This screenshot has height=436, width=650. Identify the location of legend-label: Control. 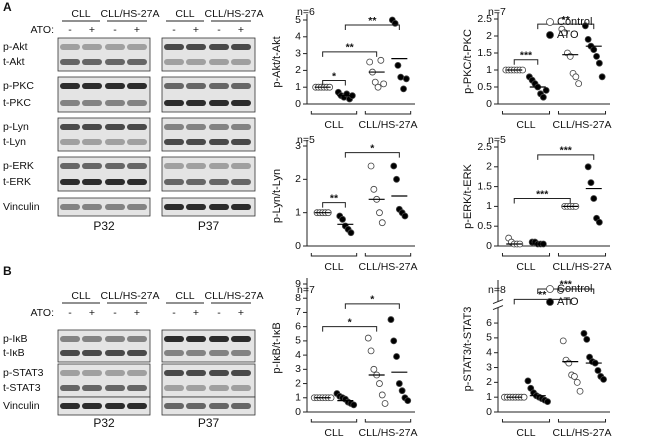
(574, 22).